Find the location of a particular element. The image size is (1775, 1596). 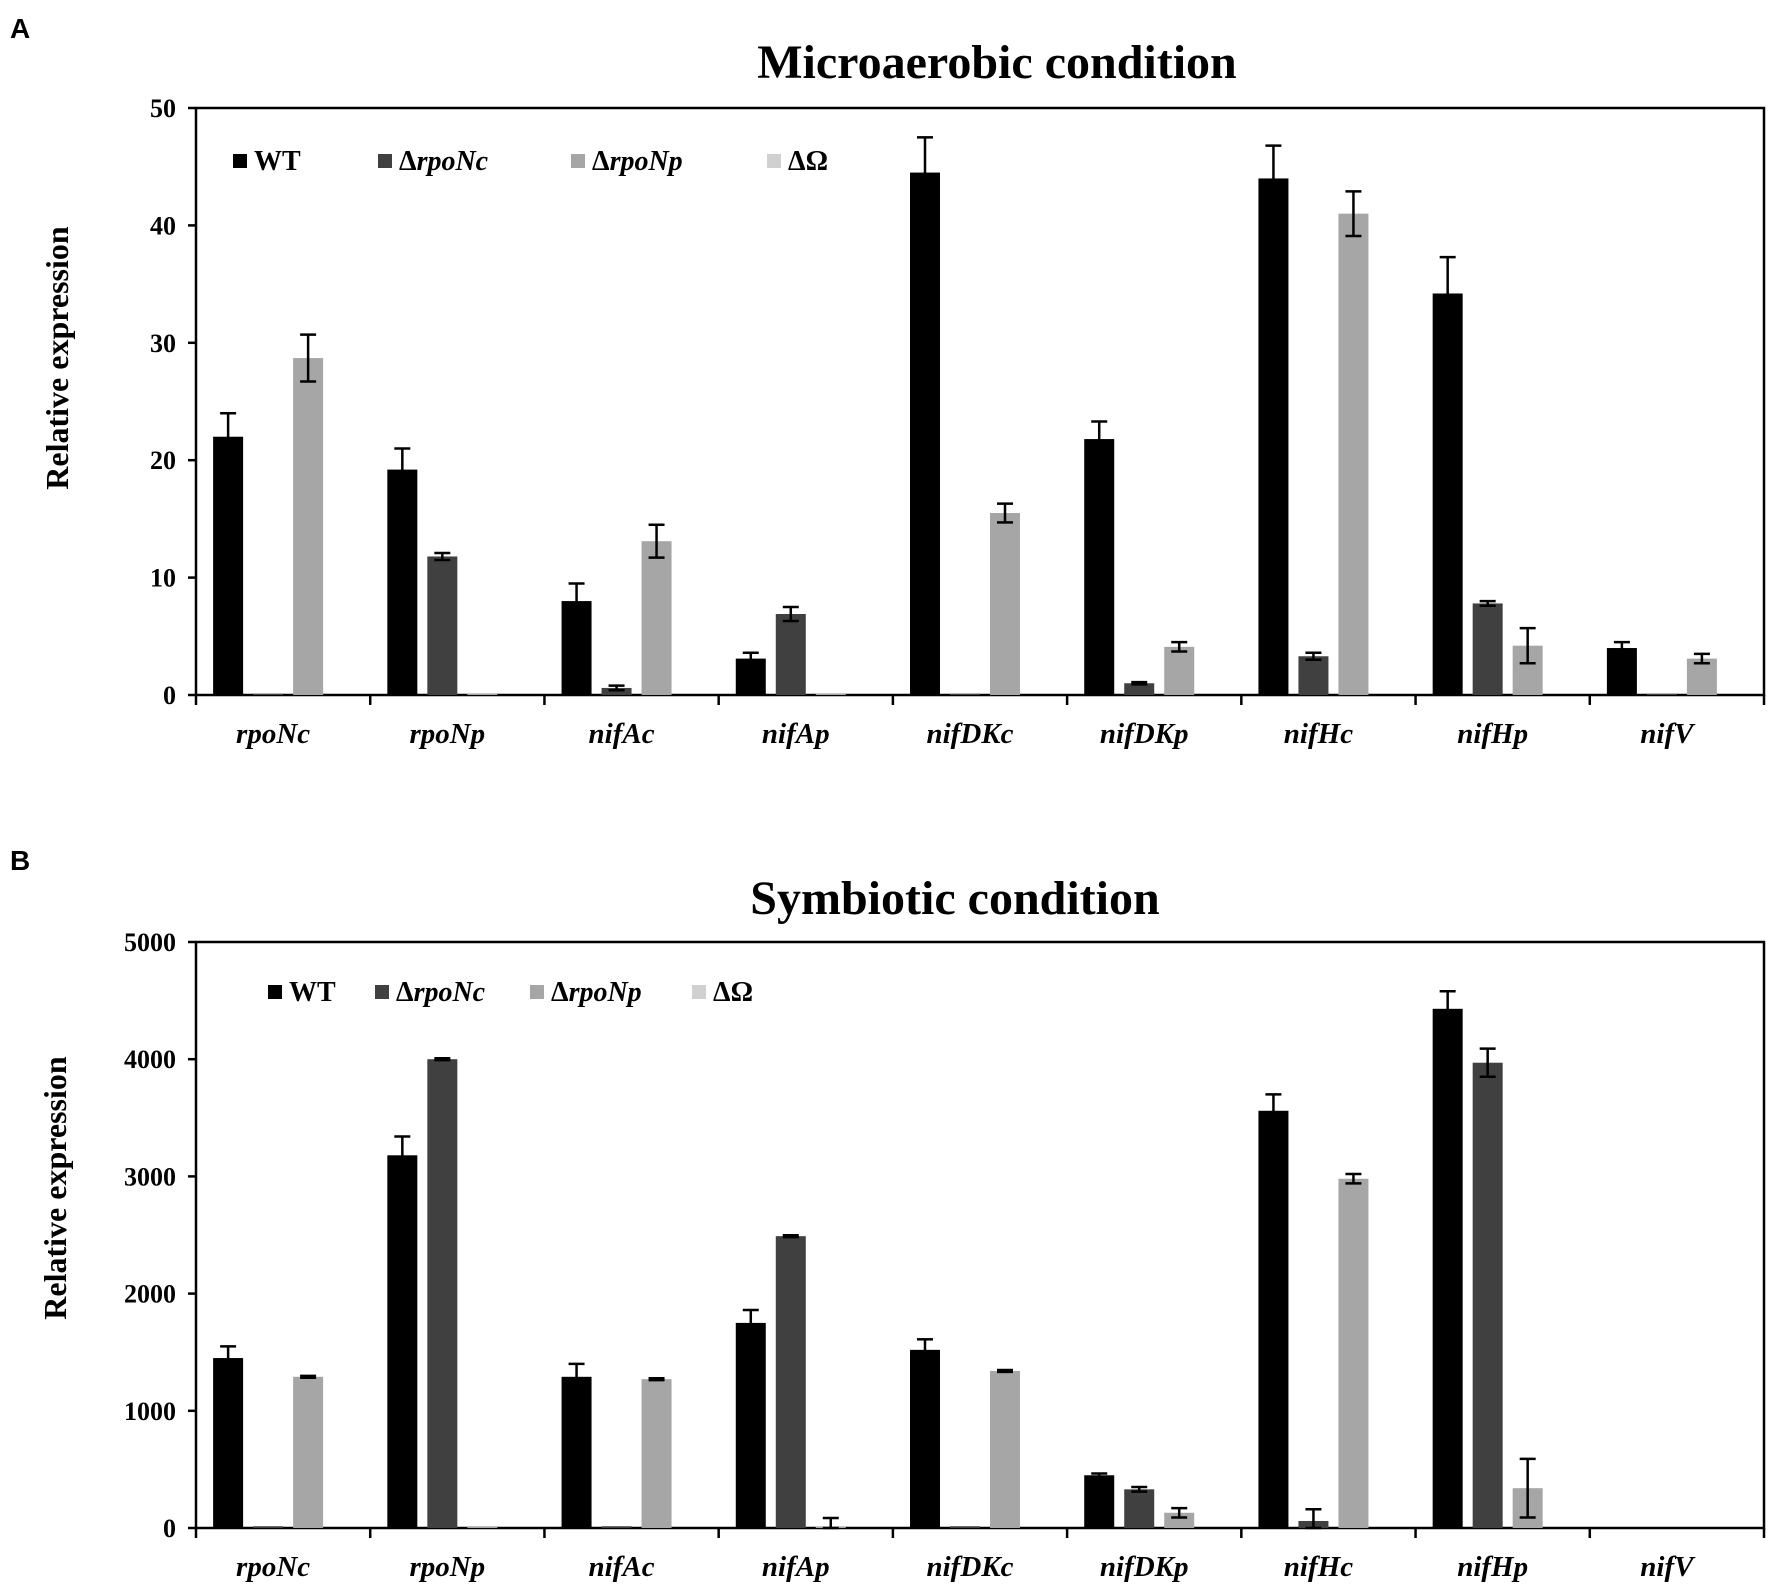

panel-b-y-tick-label: 3000 is located at coordinates (150, 1176).